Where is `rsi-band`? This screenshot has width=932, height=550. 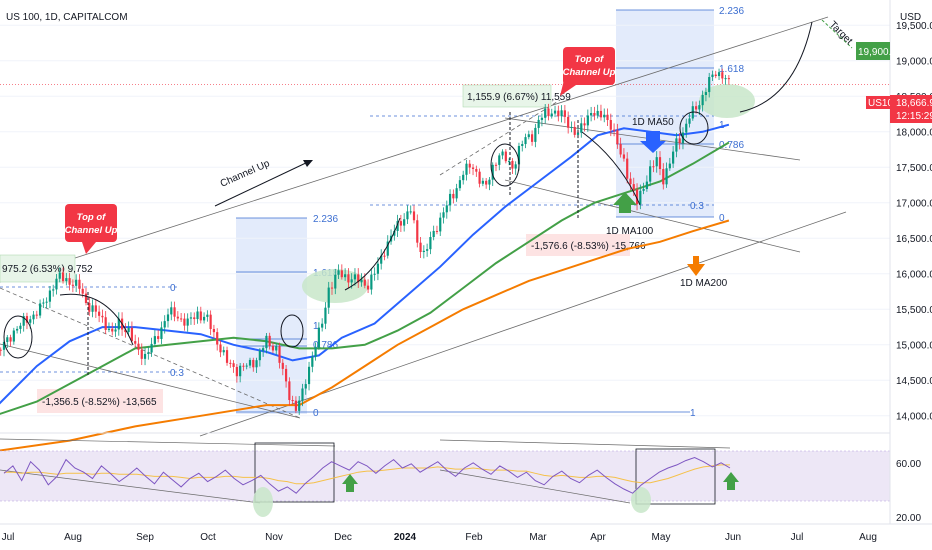
rsi-band is located at coordinates (445, 476).